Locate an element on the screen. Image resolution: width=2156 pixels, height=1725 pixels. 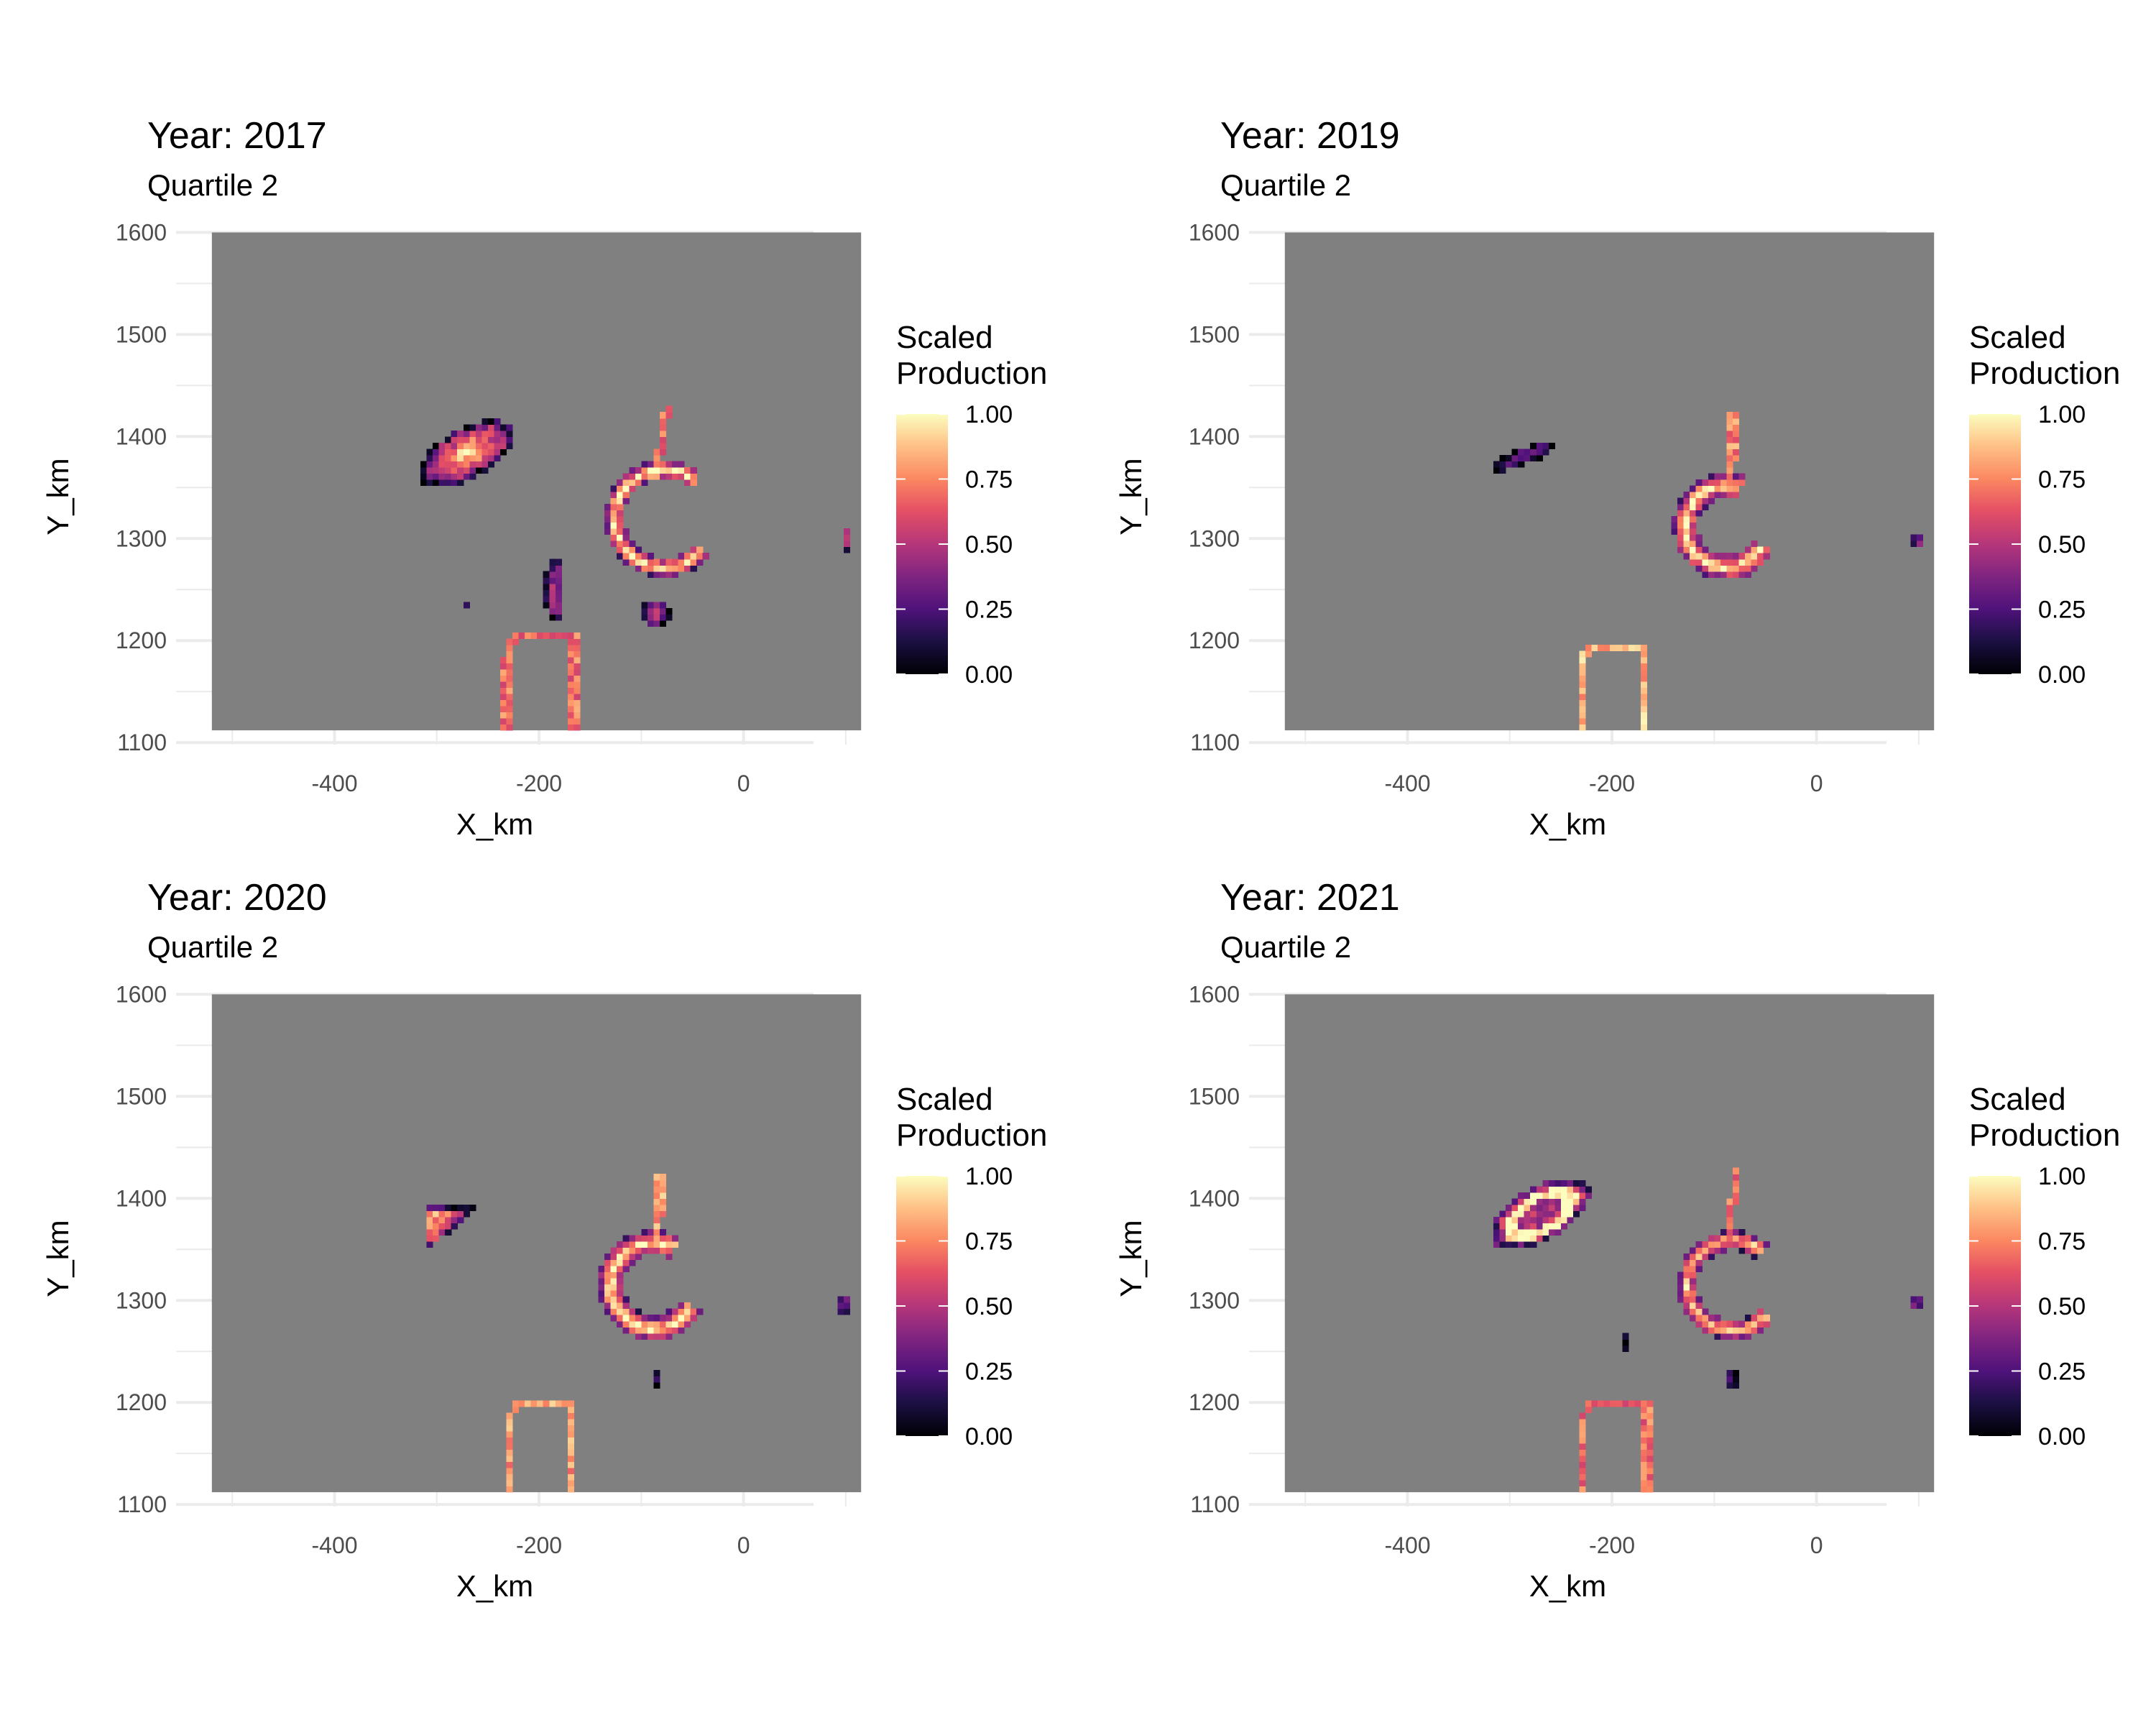
y-tick-label: 1600 is located at coordinates (1214, 232).